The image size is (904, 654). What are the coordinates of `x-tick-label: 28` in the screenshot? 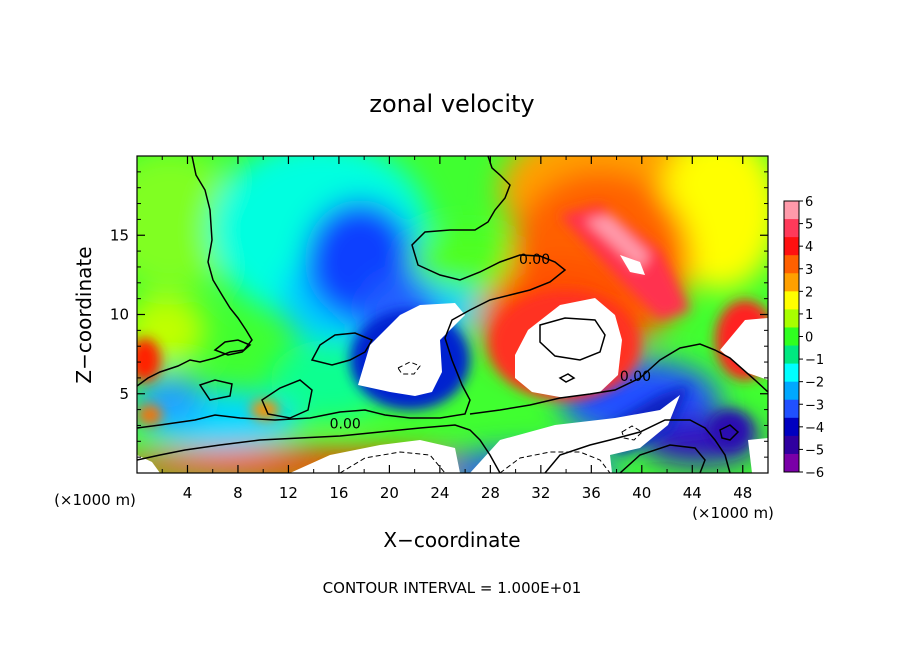 It's located at (490, 493).